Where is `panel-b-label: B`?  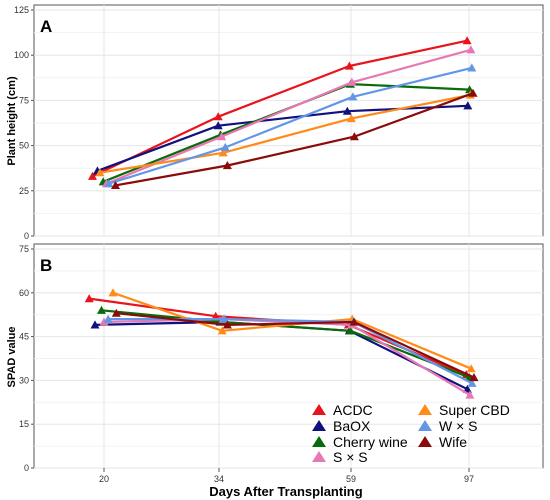 panel-b-label: B is located at coordinates (46, 265).